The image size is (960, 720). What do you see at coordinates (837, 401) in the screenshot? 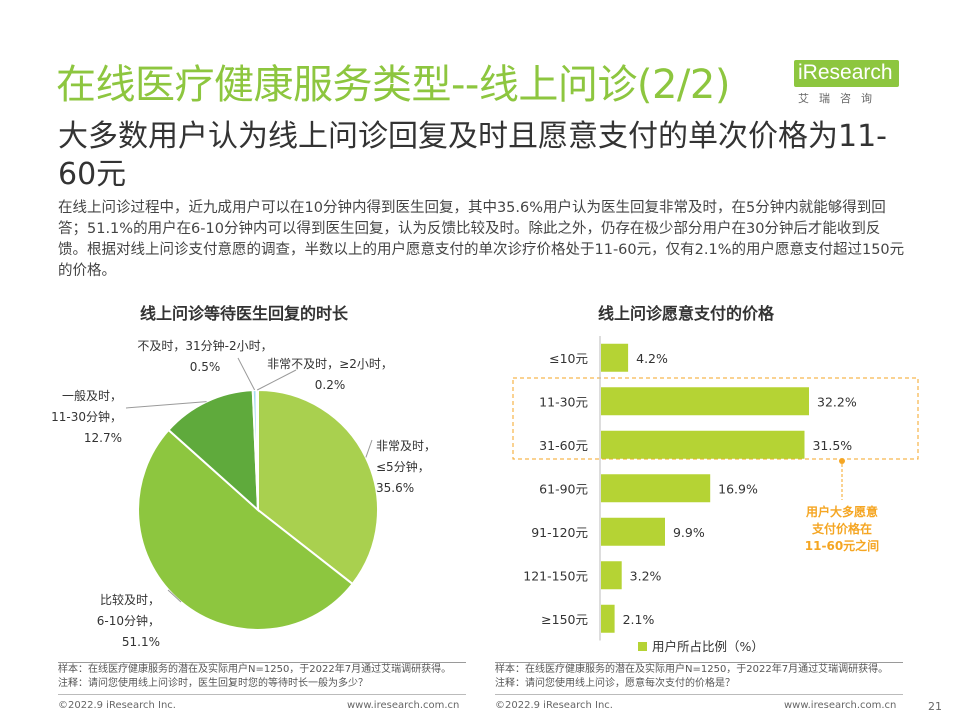
I see `bar-value-label-1: 32.2%` at bounding box center [837, 401].